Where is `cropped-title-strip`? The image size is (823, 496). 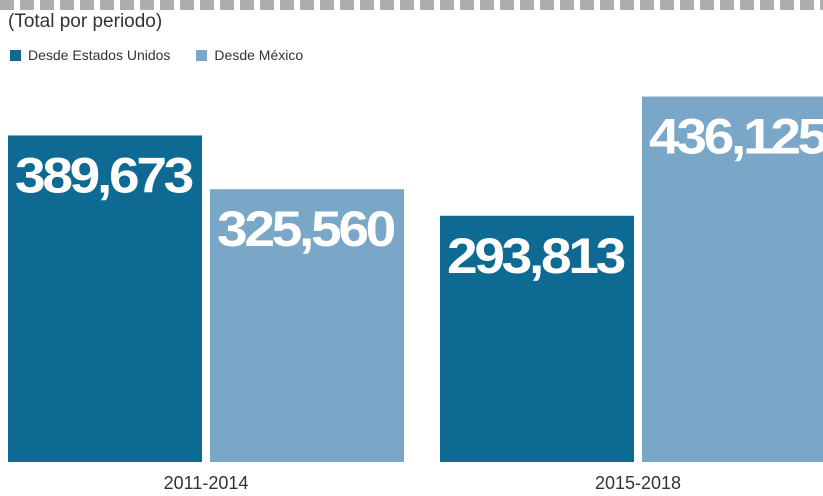 cropped-title-strip is located at coordinates (411, 5).